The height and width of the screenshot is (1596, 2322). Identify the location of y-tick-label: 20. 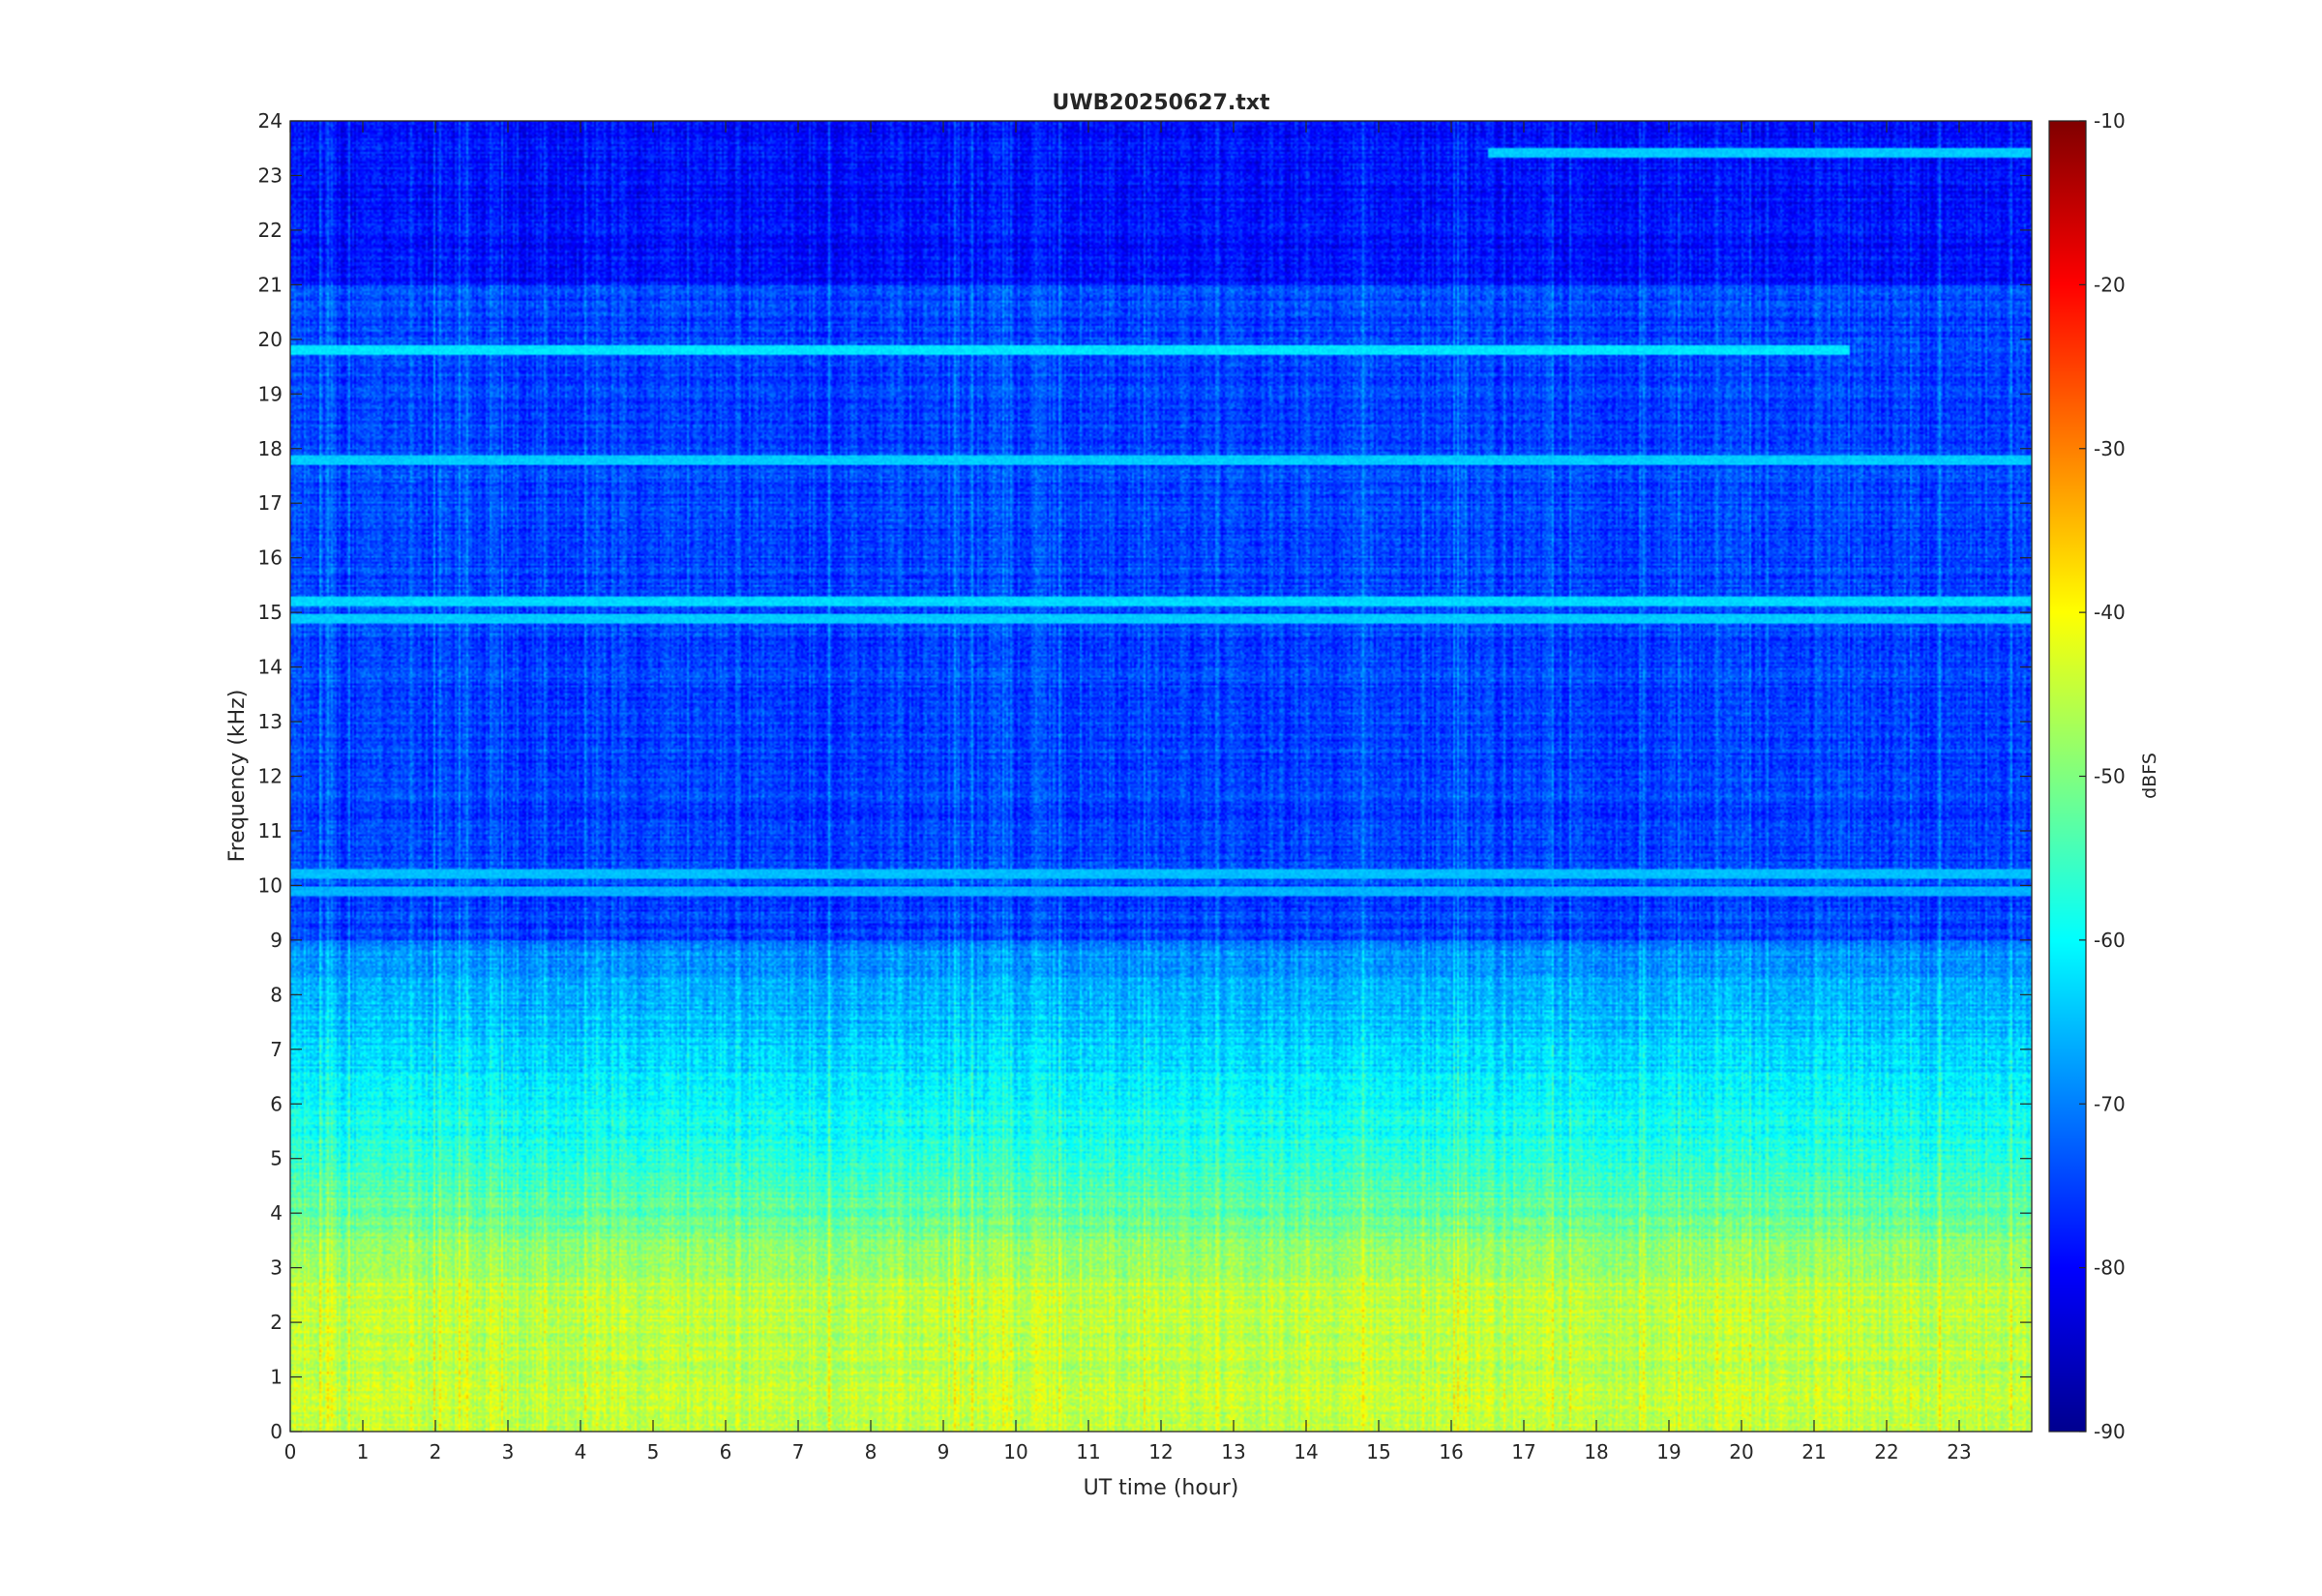
(270, 339).